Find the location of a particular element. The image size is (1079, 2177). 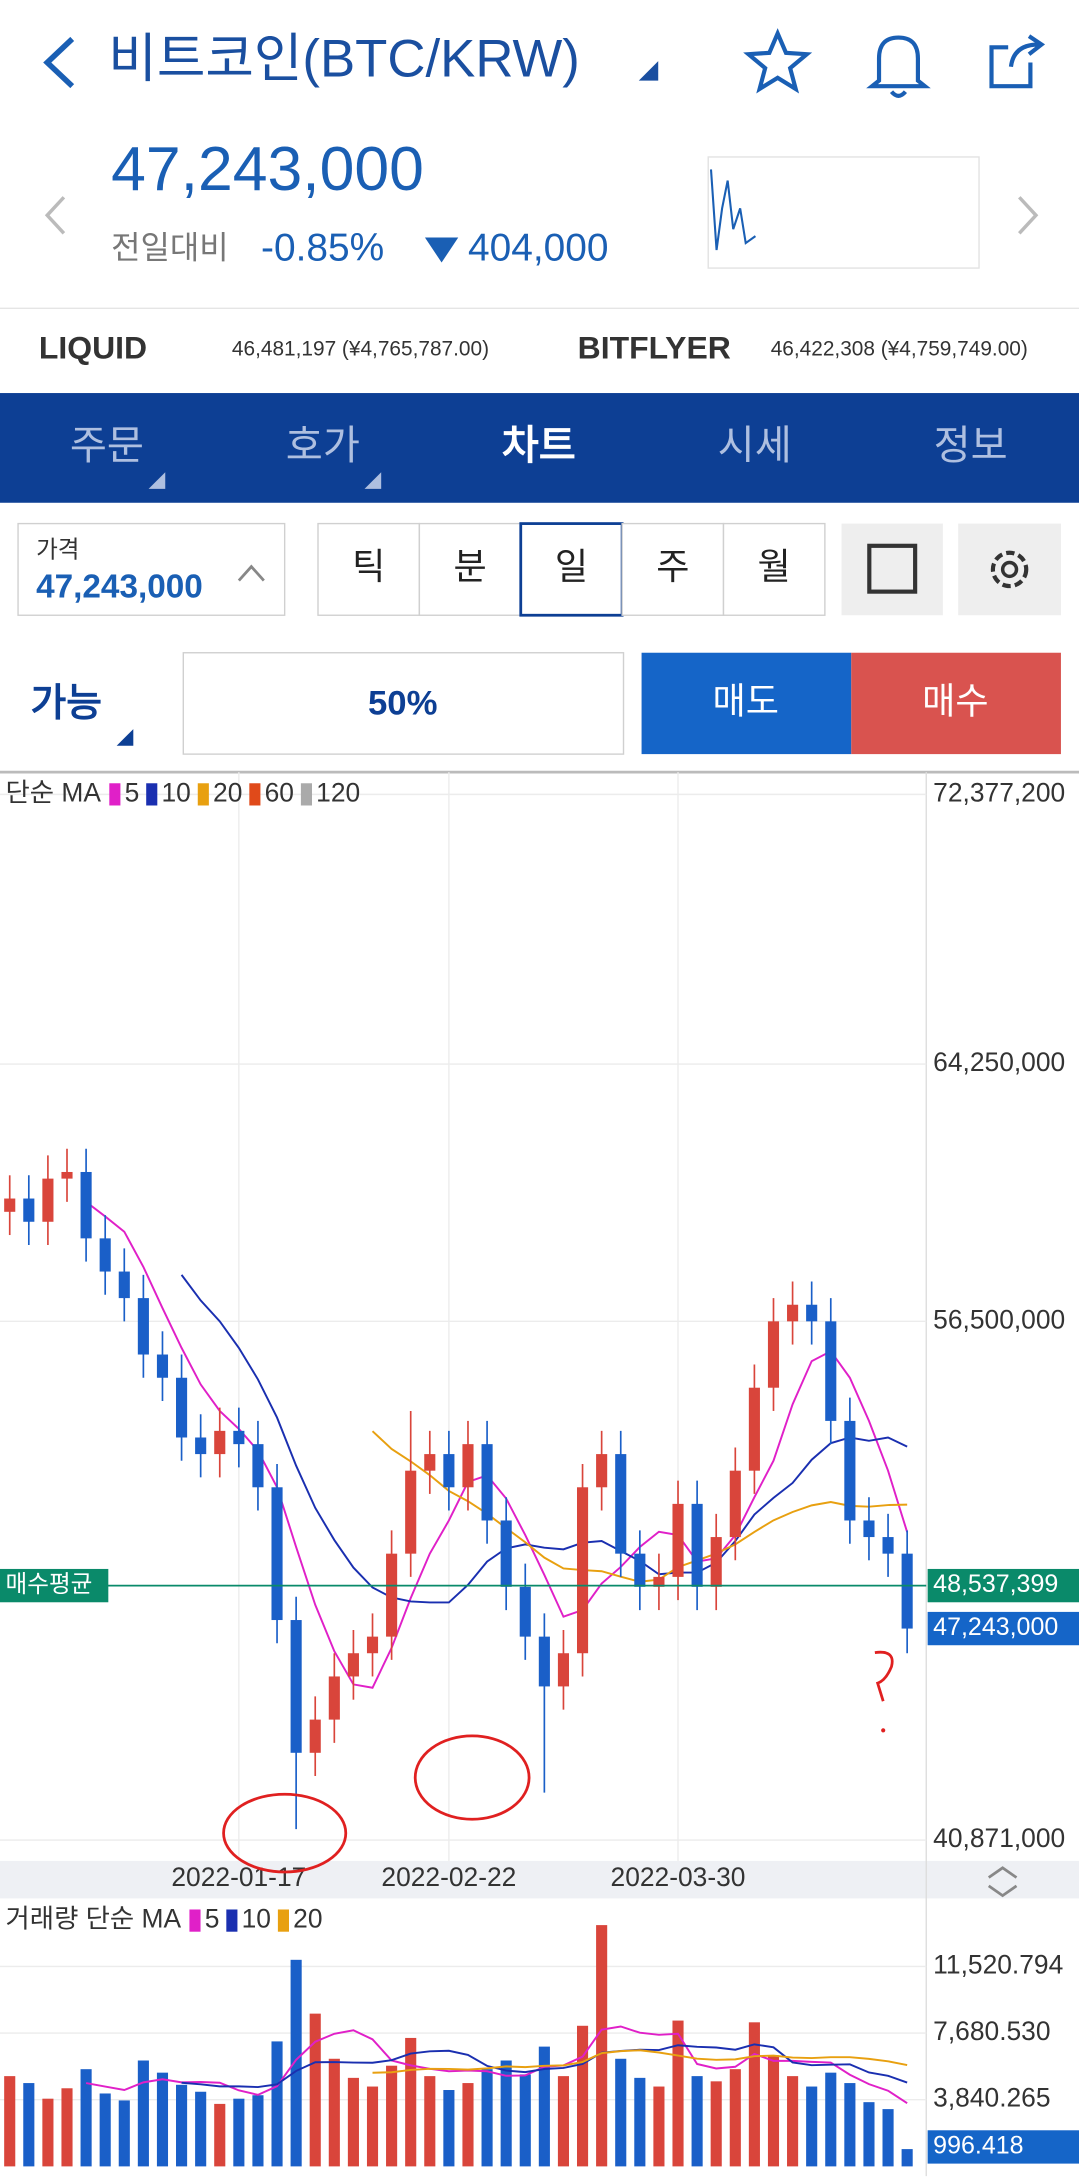

tab: 호가 is located at coordinates (323, 445).